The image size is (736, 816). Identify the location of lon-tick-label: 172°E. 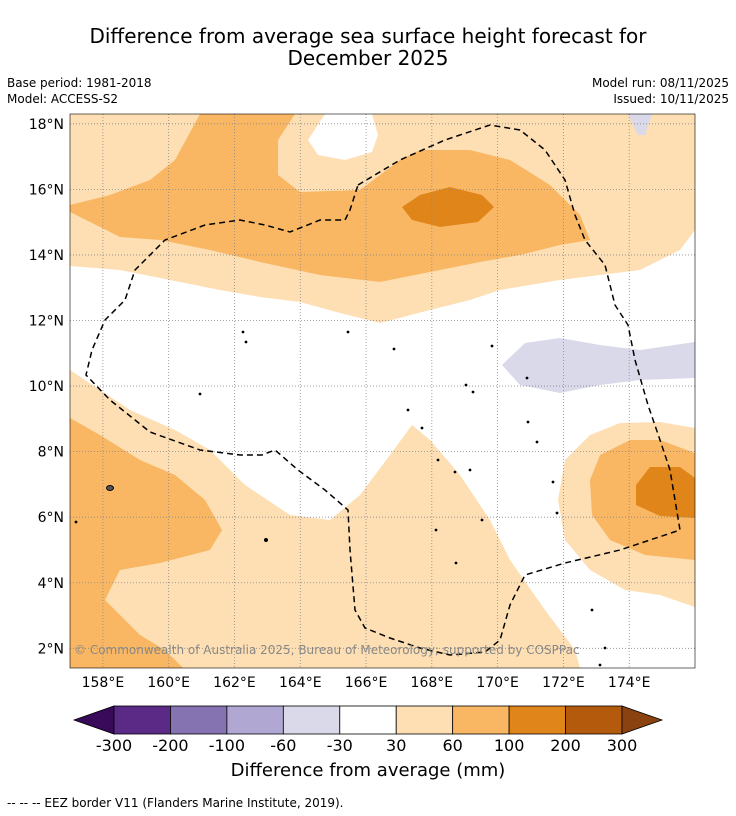
(563, 683).